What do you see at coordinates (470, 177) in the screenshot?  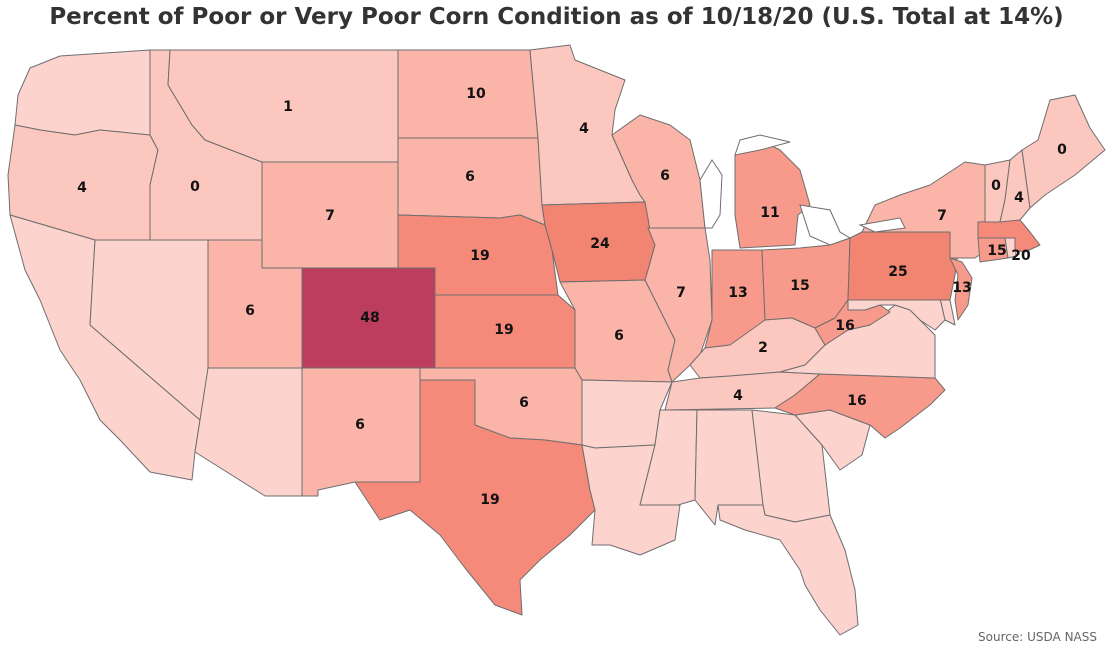 I see `value-label-sd: 6` at bounding box center [470, 177].